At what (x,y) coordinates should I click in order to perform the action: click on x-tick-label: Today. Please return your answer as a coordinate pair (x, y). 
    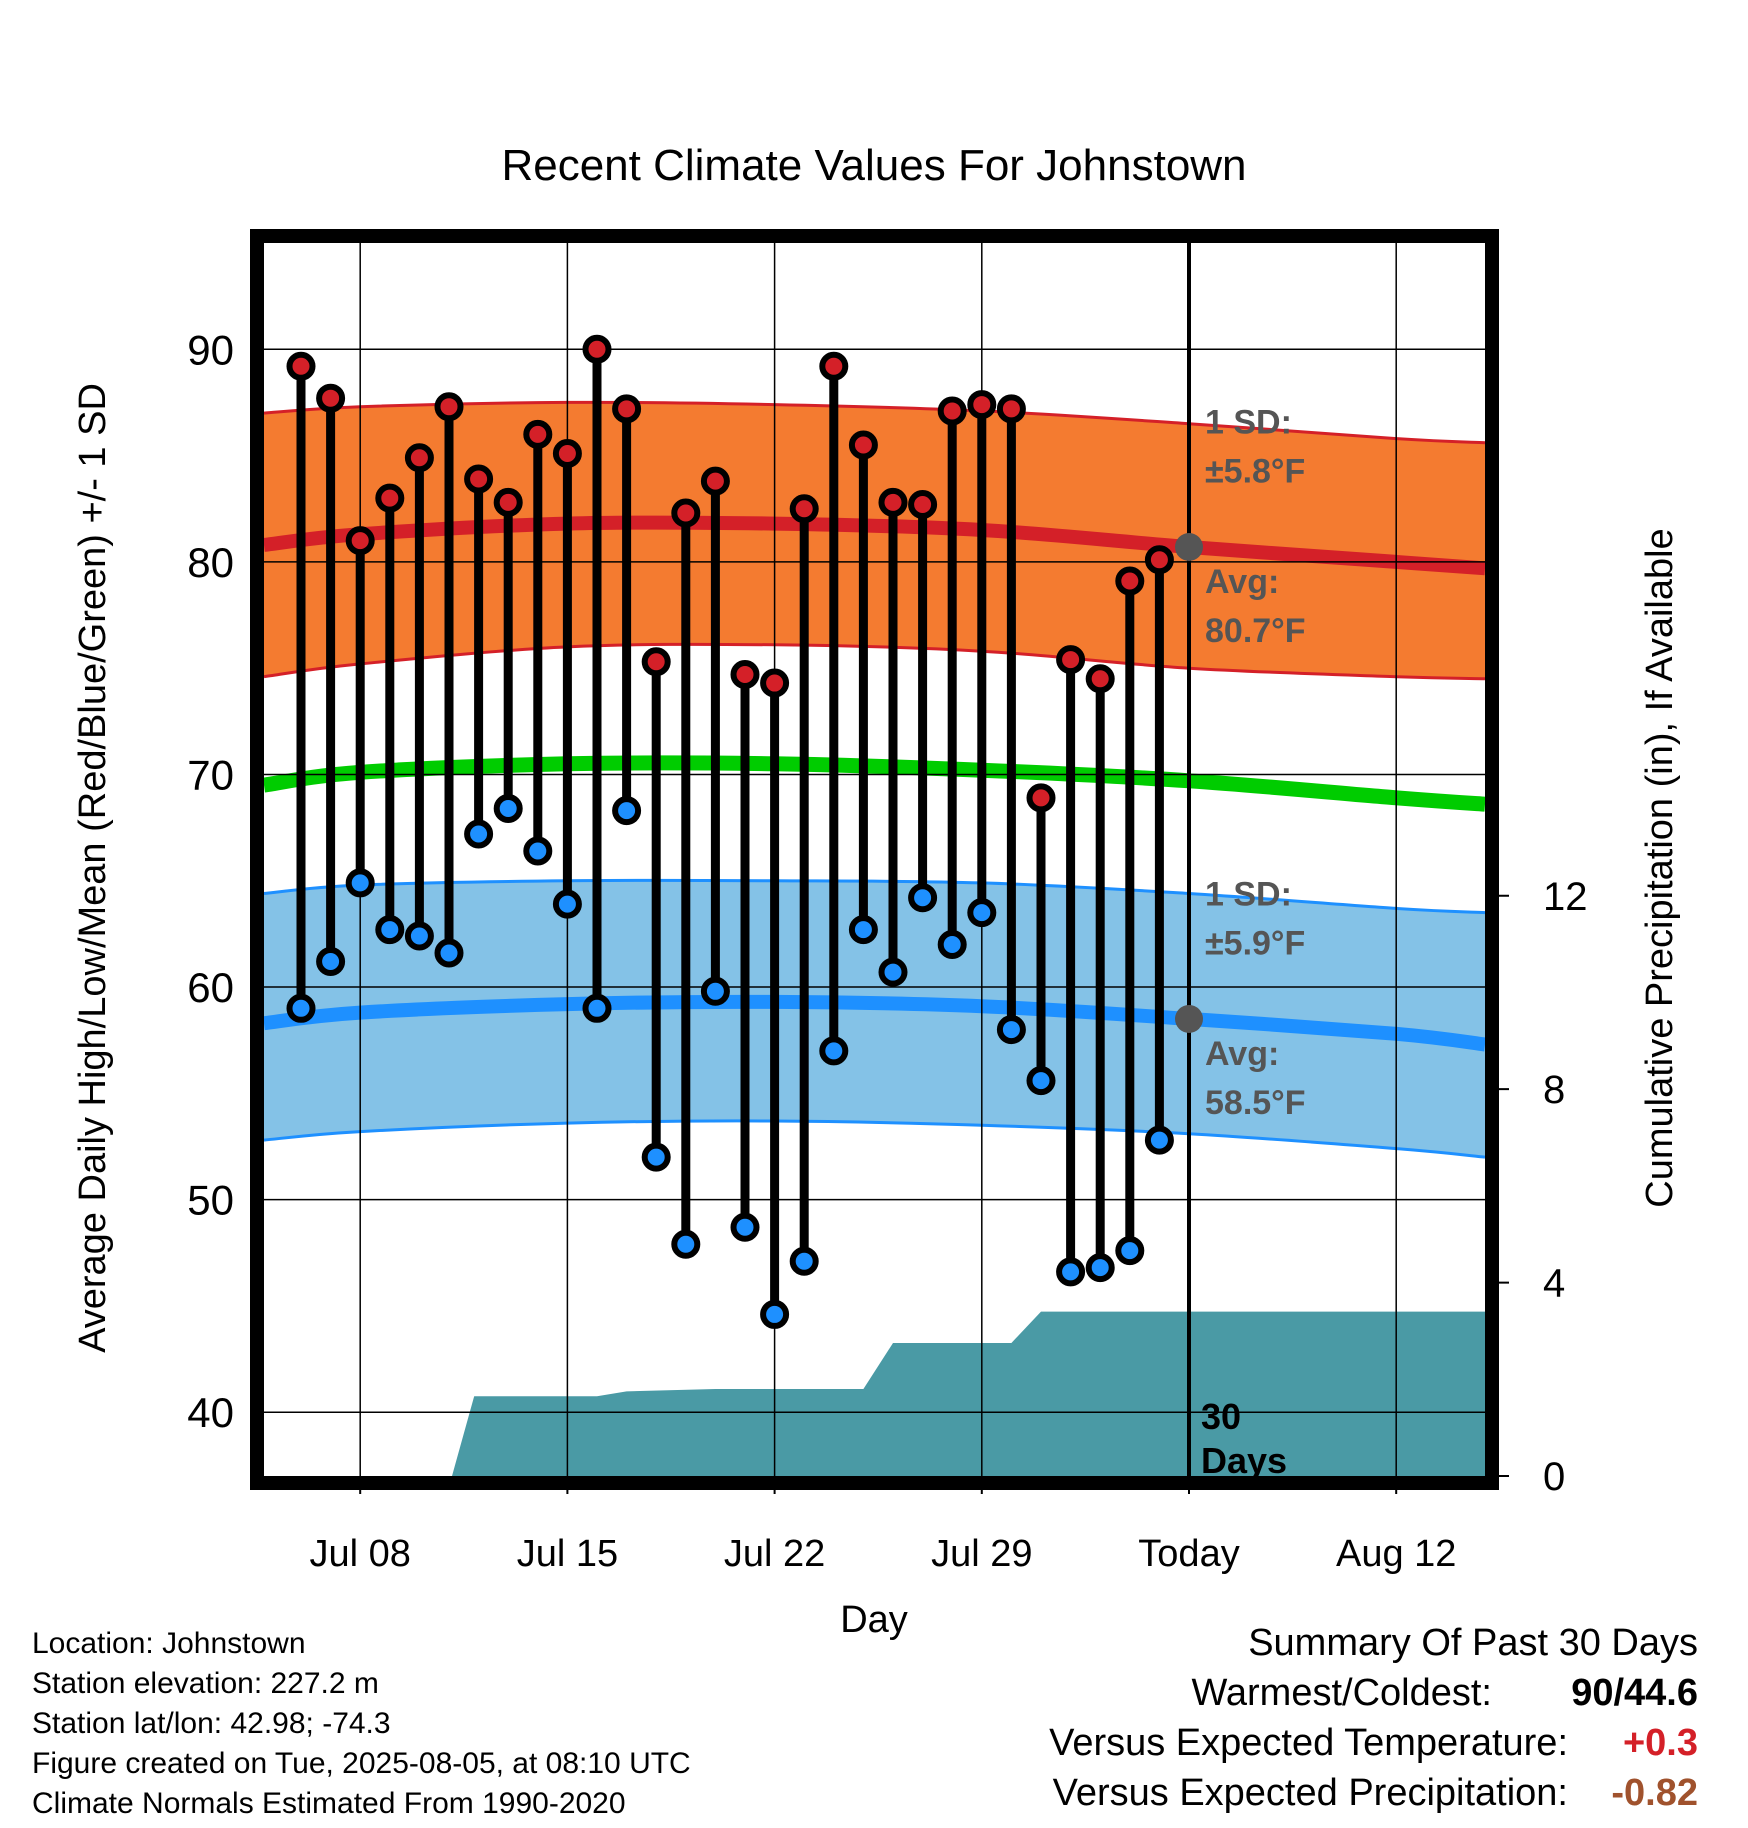
    Looking at the image, I should click on (1188, 1554).